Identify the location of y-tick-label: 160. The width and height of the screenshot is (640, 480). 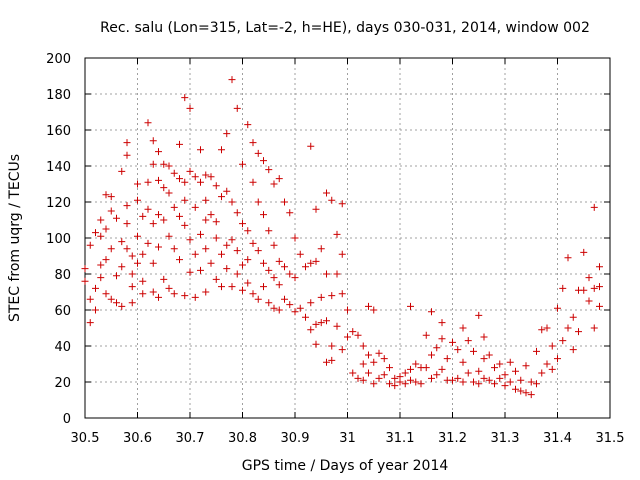
(58, 131).